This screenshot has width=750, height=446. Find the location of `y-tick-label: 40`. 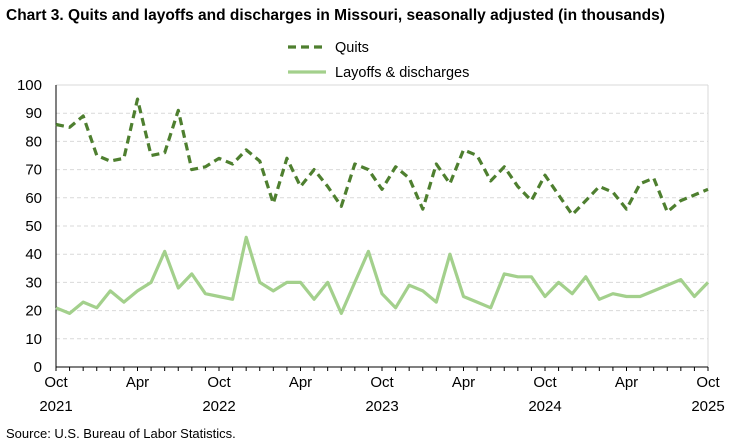

y-tick-label: 40 is located at coordinates (33, 254).